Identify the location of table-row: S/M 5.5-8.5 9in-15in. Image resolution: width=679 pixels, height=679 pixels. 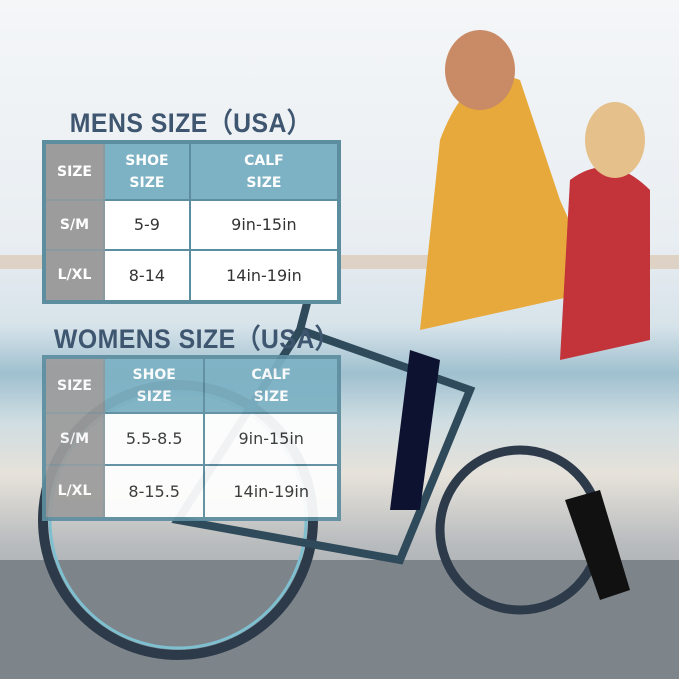
(191, 439).